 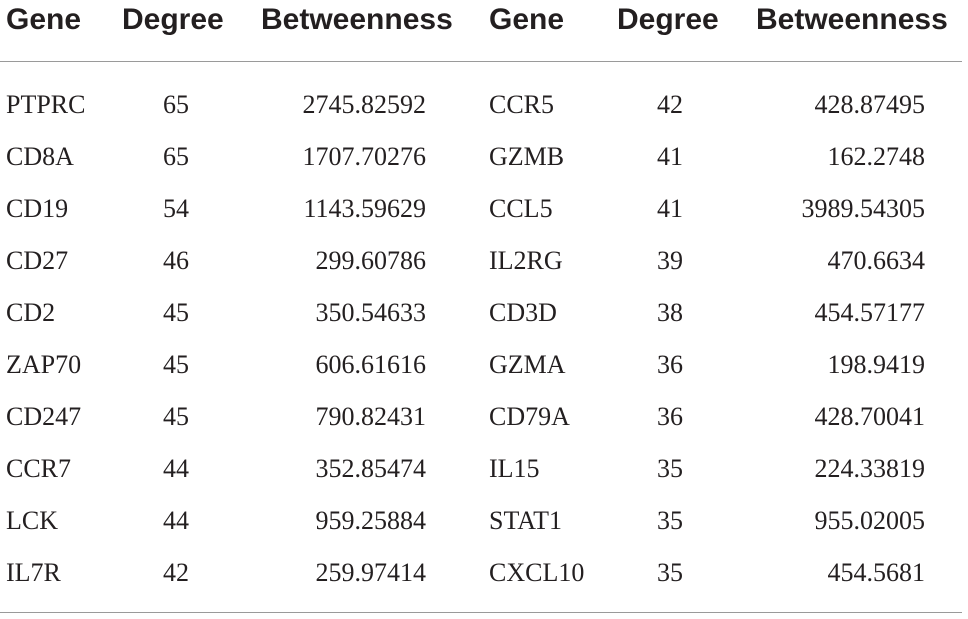 What do you see at coordinates (176, 208) in the screenshot?
I see `degree-cell: 54` at bounding box center [176, 208].